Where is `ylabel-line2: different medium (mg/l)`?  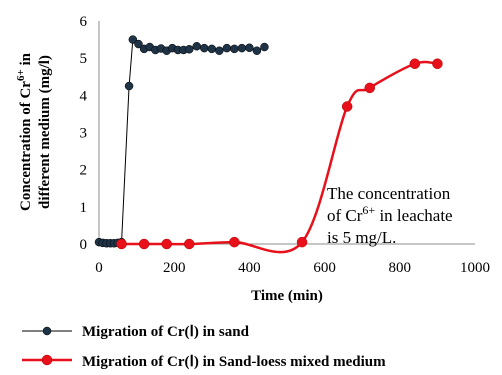
ylabel-line2: different medium (mg/l) is located at coordinates (45, 132).